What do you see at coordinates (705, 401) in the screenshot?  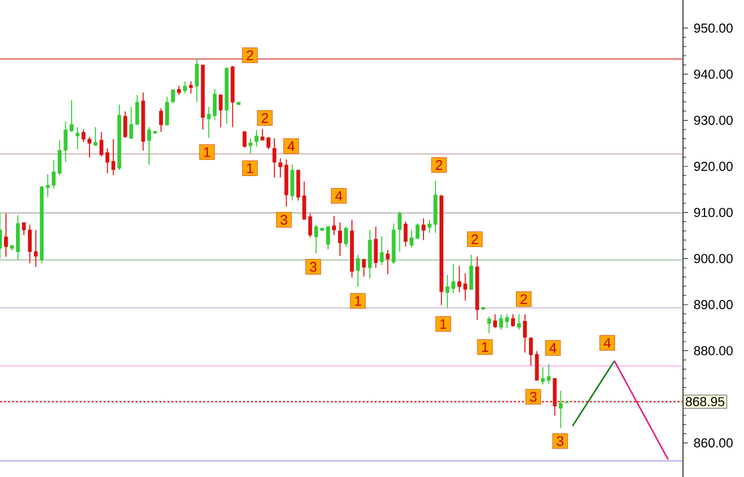 I see `ref-line-label: 868.95` at bounding box center [705, 401].